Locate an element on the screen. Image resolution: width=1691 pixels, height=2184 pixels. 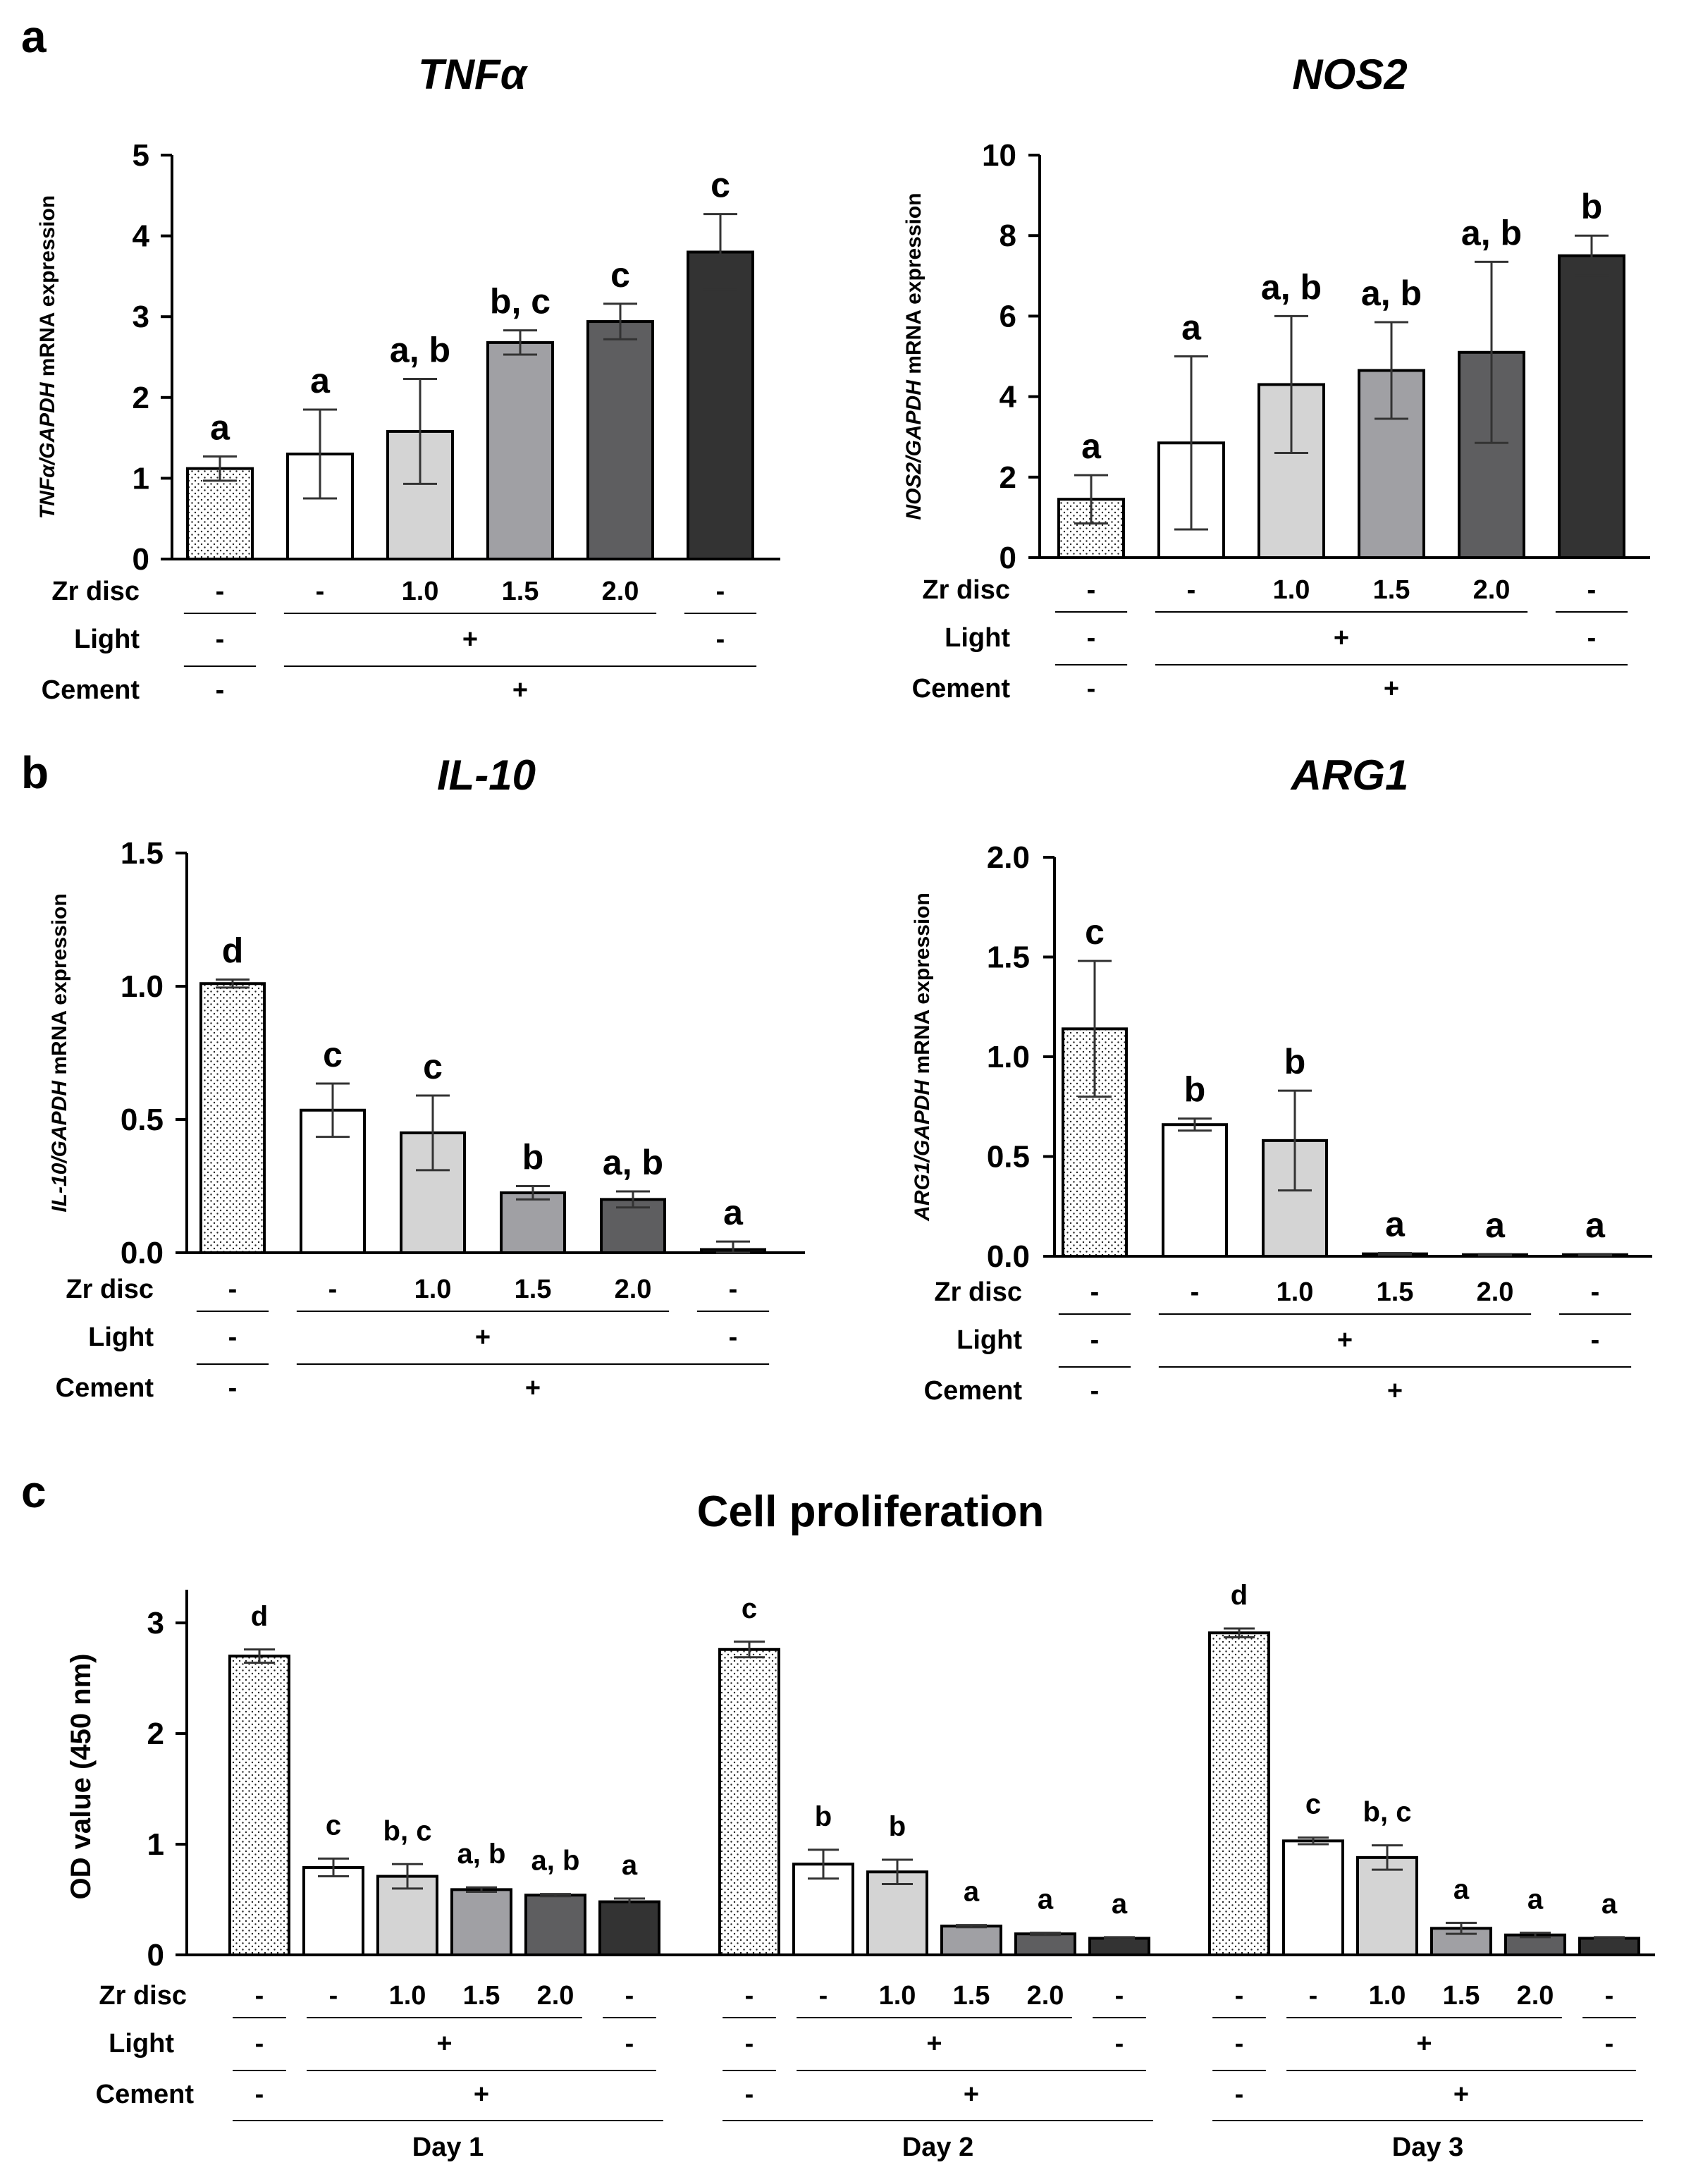
significance-label: d is located at coordinates (259, 1616).